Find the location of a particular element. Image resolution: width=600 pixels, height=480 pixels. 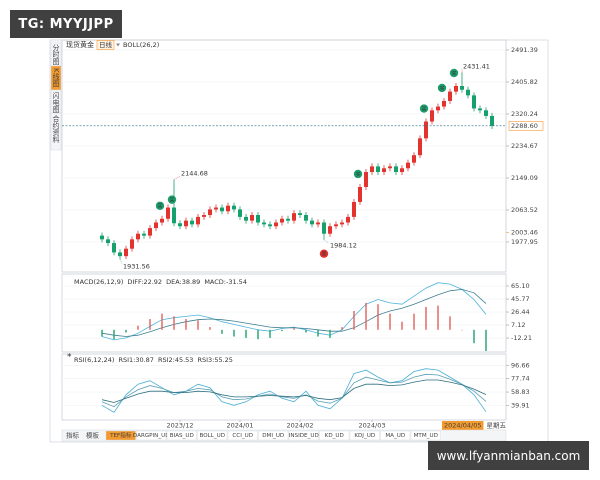

sidebar-label: K线图 is located at coordinates (56, 78).